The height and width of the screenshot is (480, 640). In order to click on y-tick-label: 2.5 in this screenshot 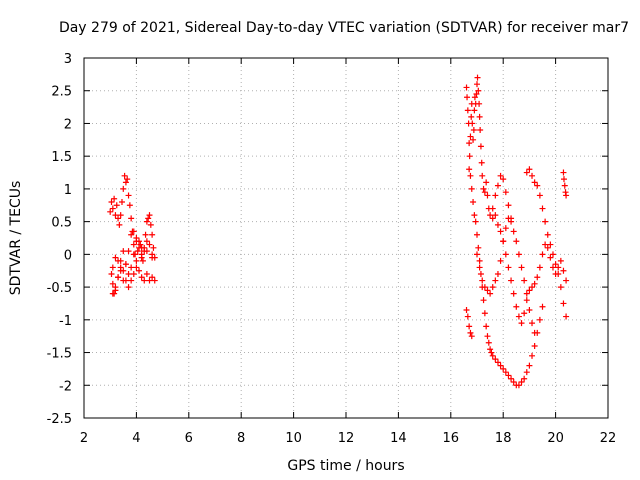, I will do `click(61, 92)`.